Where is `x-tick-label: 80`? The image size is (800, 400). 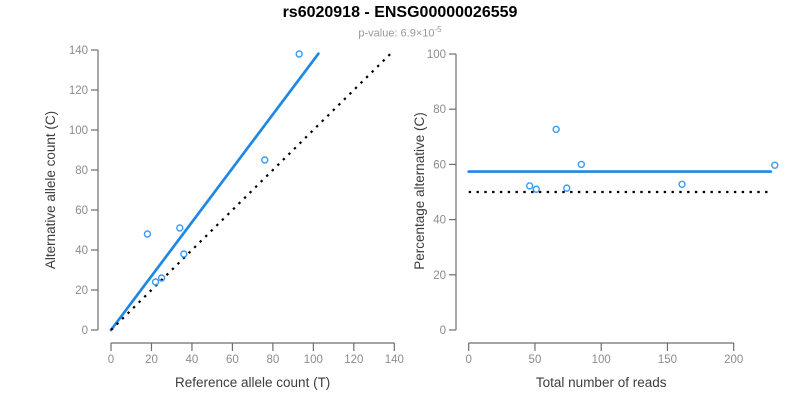 x-tick-label: 80 is located at coordinates (272, 360).